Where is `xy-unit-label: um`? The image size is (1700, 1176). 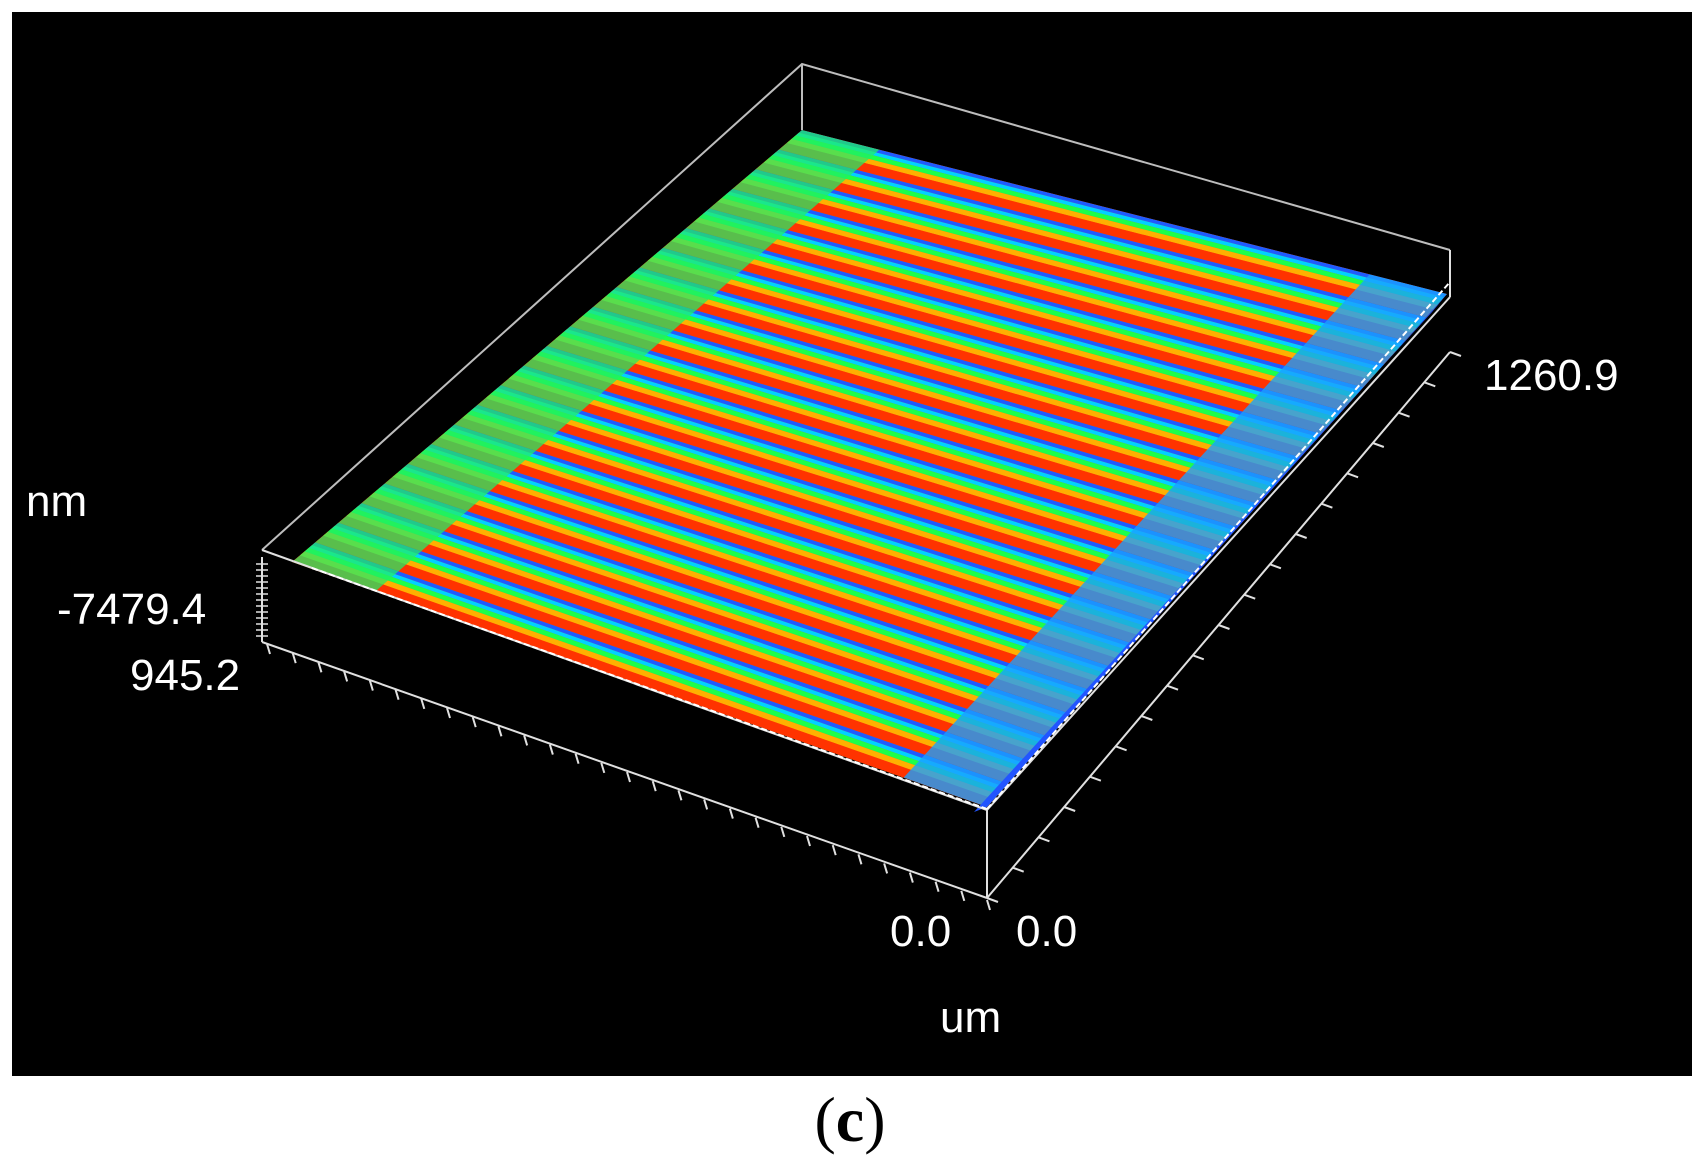 xy-unit-label: um is located at coordinates (971, 1017).